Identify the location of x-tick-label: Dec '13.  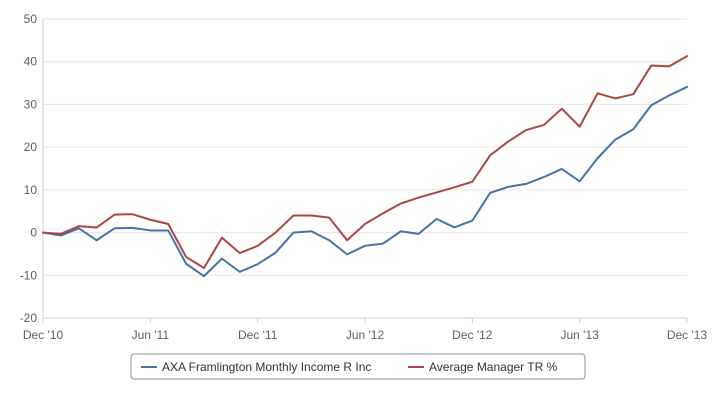
(687, 335).